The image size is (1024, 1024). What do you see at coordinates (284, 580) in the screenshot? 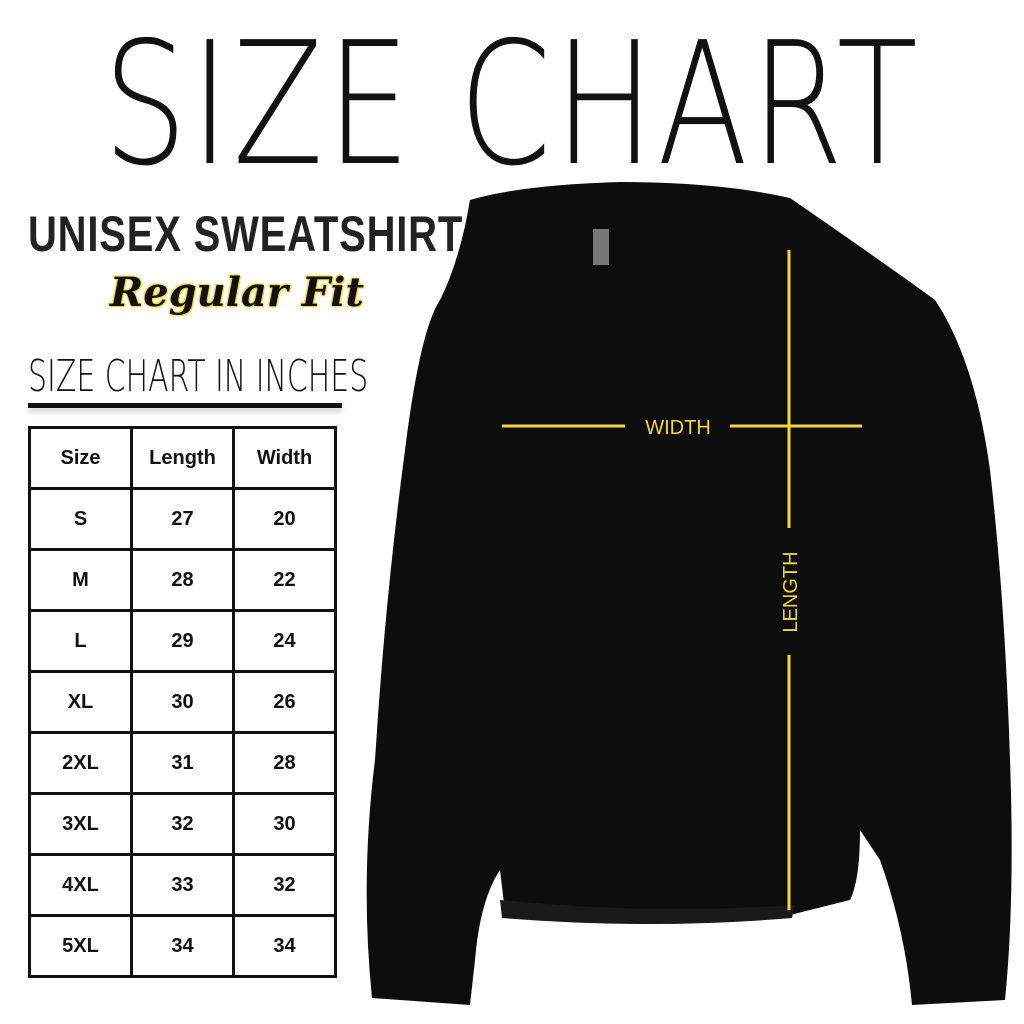
I see `cell-width: 22` at bounding box center [284, 580].